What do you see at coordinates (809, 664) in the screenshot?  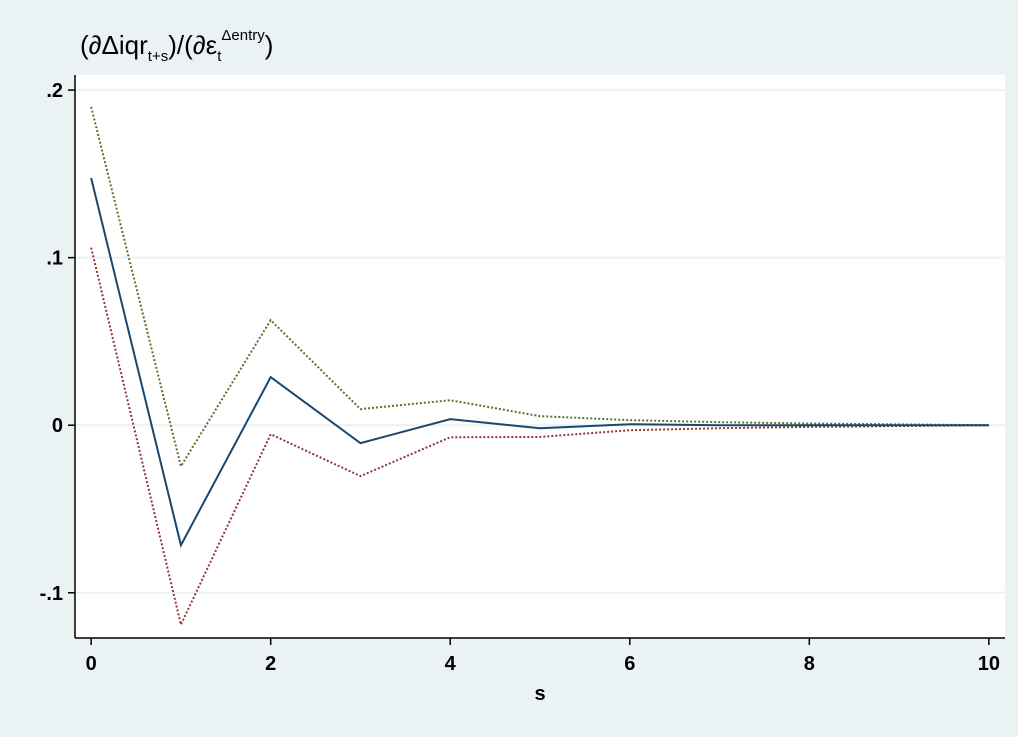 I see `x-tick-label: 8` at bounding box center [809, 664].